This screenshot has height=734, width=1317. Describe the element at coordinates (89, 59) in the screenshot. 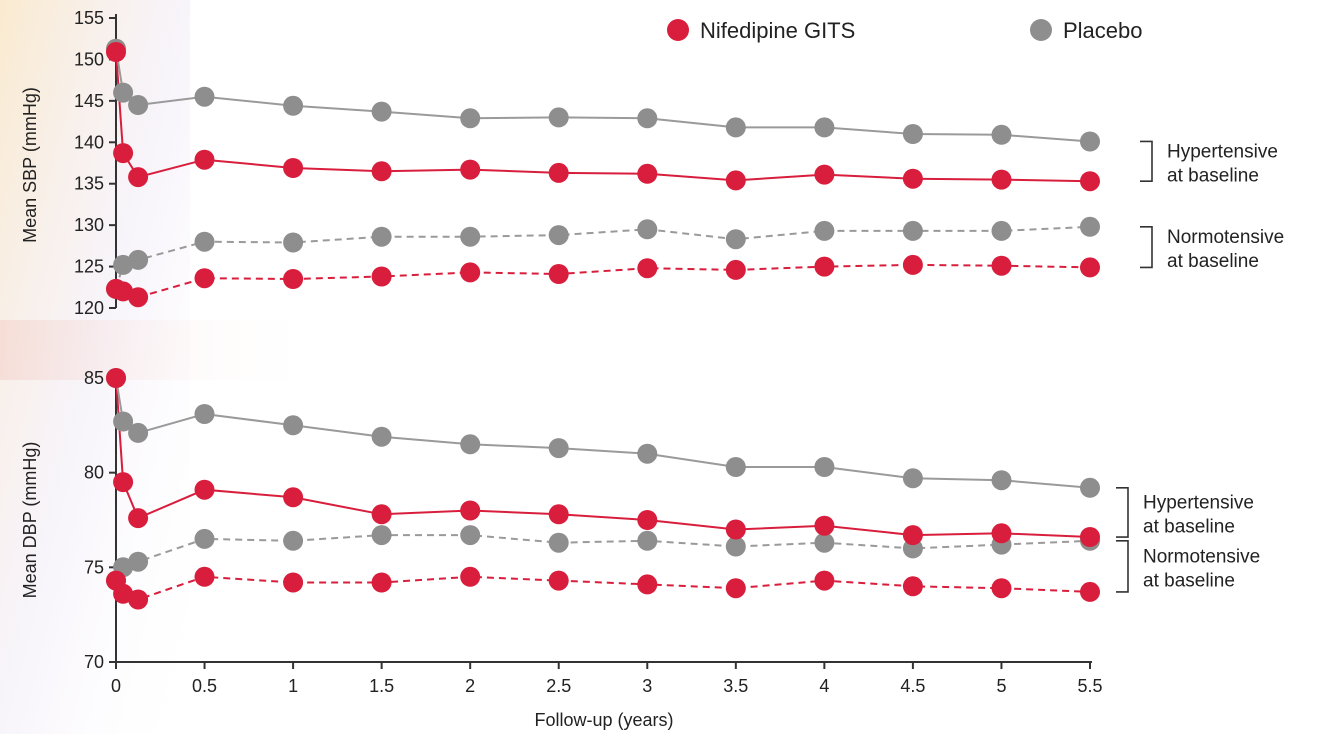

I see `sbp-y-tick-label: 150` at that location.